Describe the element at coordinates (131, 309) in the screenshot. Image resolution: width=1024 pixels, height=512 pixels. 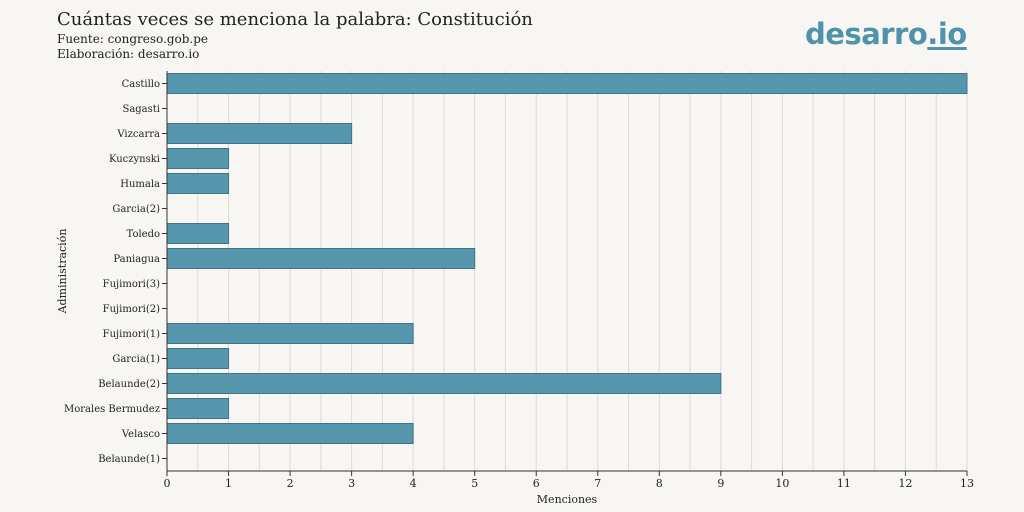
I see `category-label: Fujimori(2)` at that location.